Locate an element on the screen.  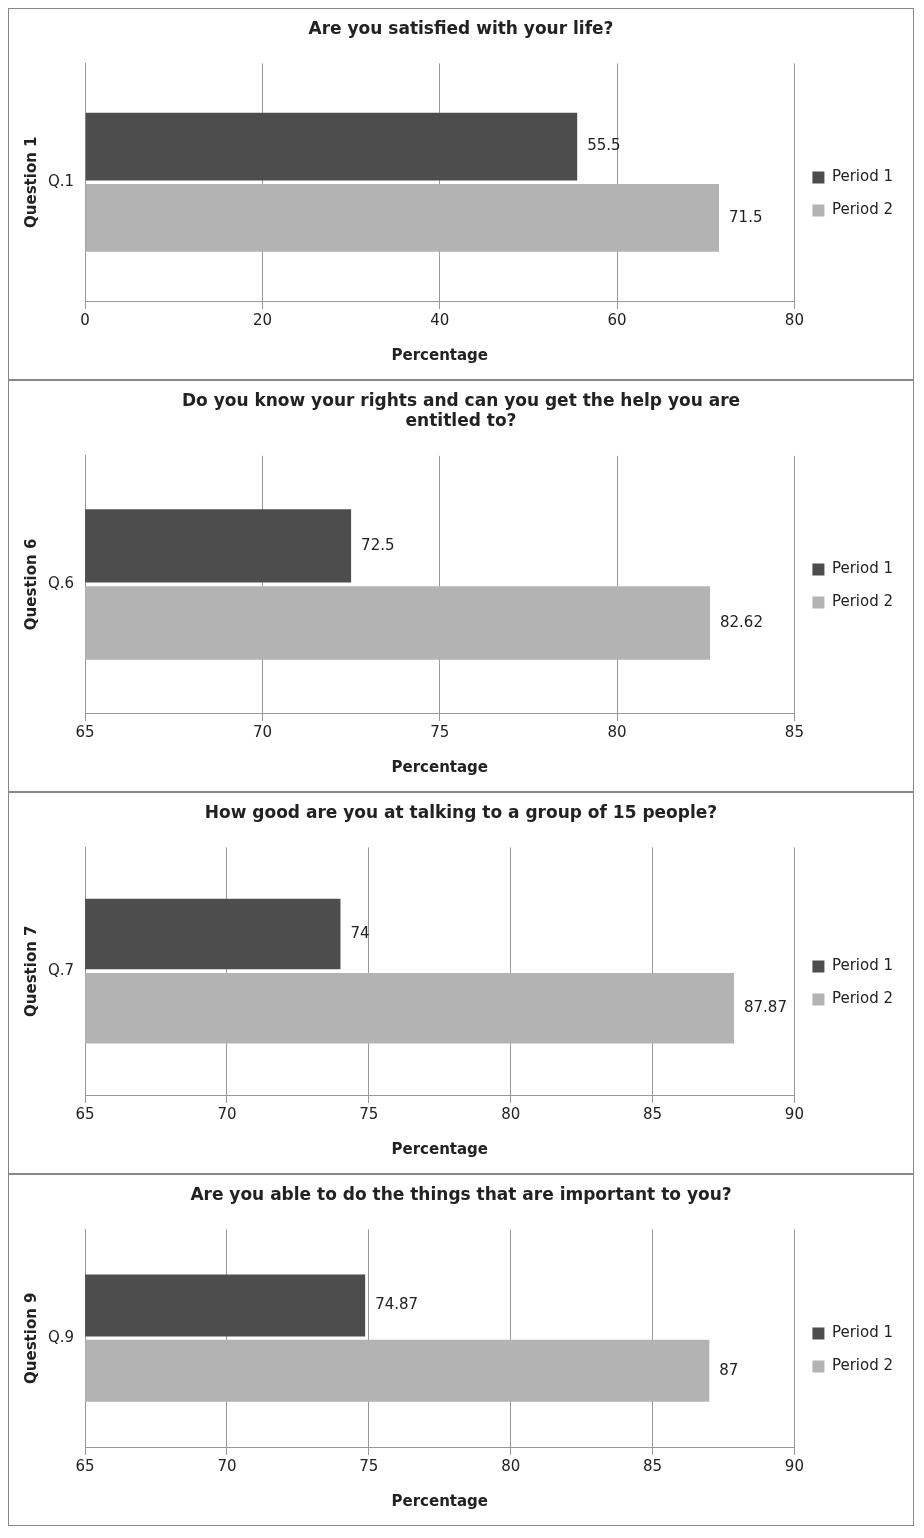
chart-title: How good are you at talking to a group of 15 people? is located at coordinates (461, 811).